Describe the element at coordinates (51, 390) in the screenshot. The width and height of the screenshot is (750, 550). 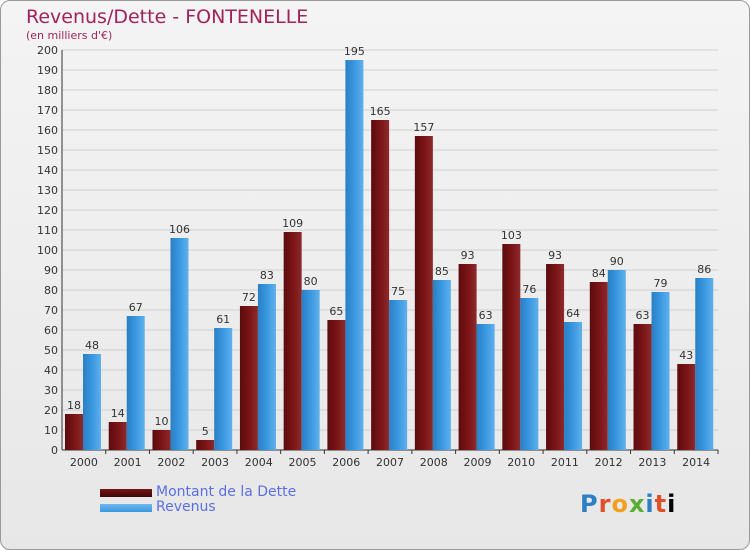
I see `y-tick-label: 30` at that location.